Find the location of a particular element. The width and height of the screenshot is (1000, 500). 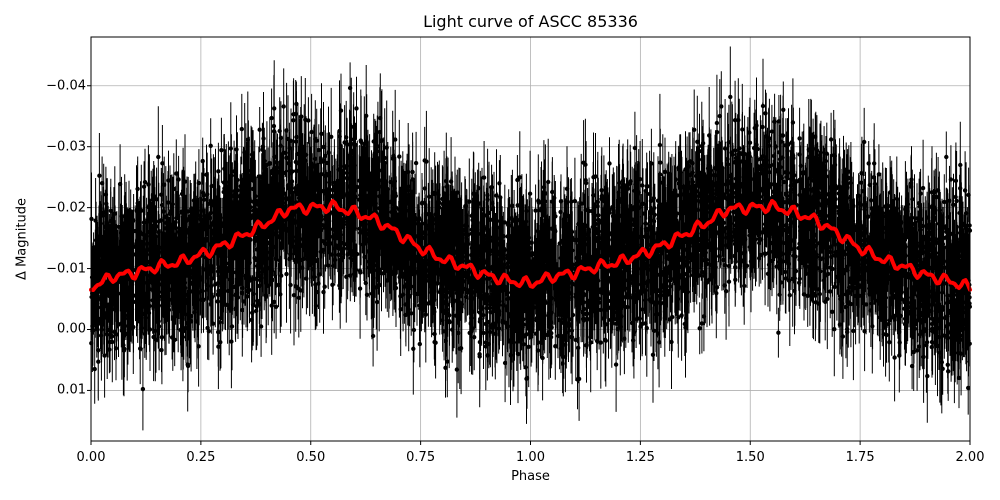

x-axis-label: Phase is located at coordinates (530, 476).